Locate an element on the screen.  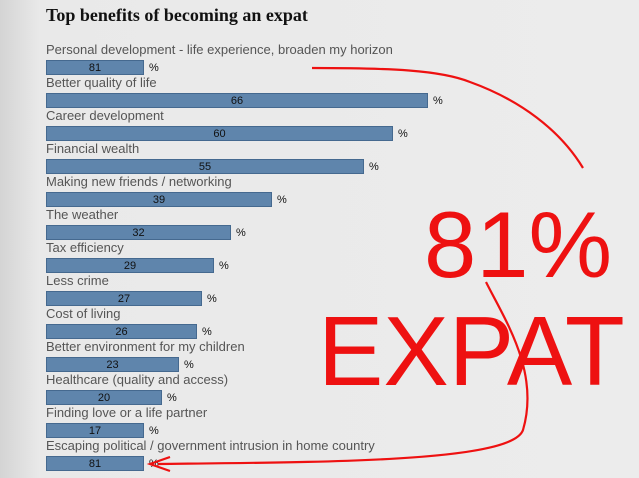
category-label: Better environment for my children is located at coordinates (145, 346).